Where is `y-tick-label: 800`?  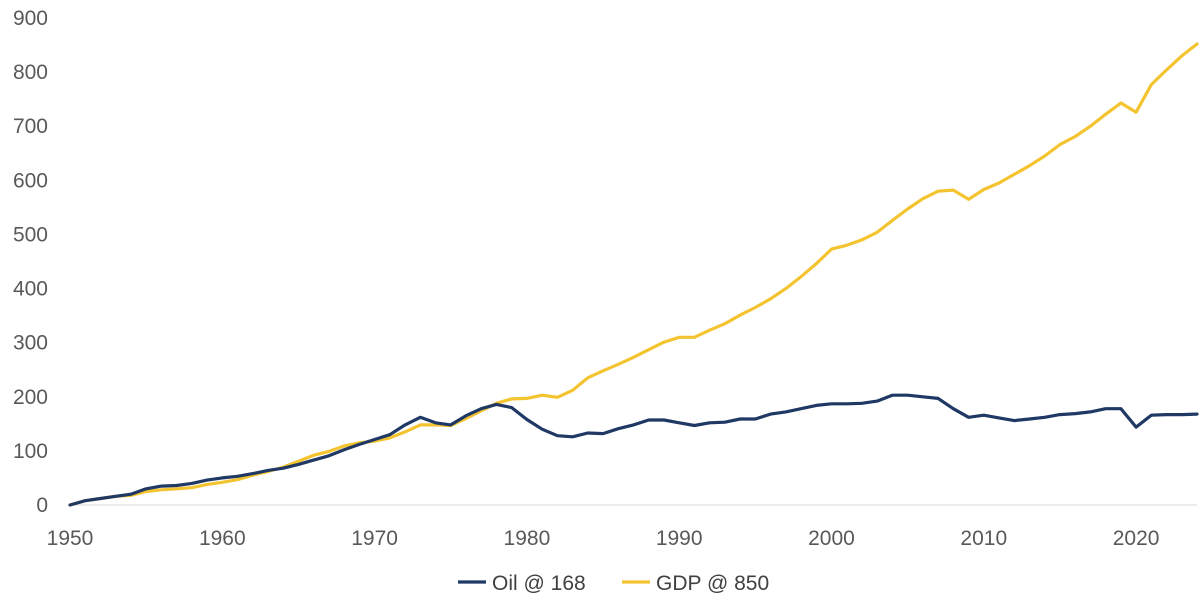
y-tick-label: 800 is located at coordinates (30, 72).